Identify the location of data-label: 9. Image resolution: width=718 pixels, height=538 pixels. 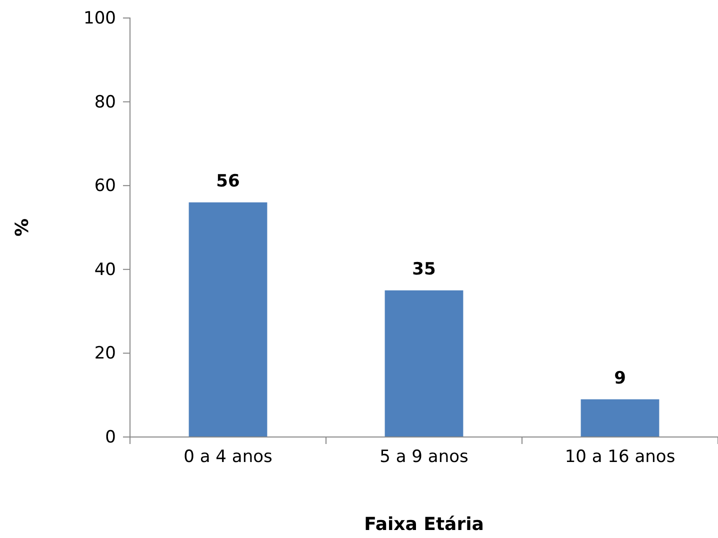
(620, 378).